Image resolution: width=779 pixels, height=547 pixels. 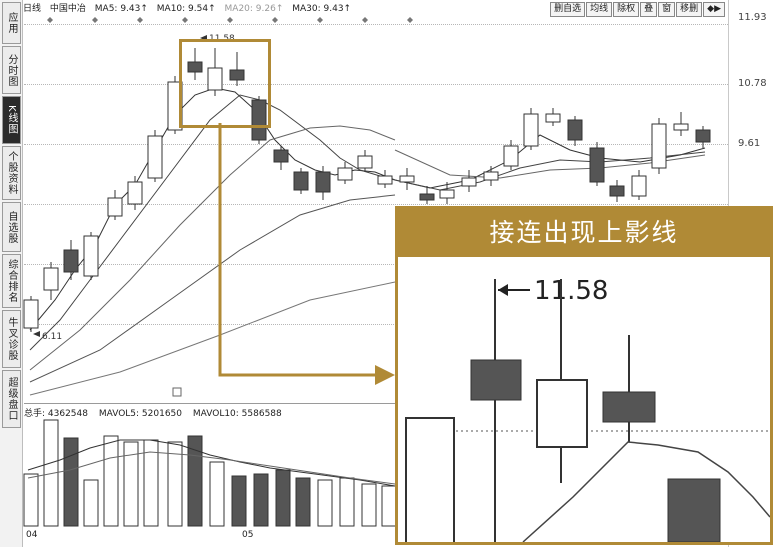 I want to click on tab-diagnosis: 牛叉诊股, so click(x=11, y=339).